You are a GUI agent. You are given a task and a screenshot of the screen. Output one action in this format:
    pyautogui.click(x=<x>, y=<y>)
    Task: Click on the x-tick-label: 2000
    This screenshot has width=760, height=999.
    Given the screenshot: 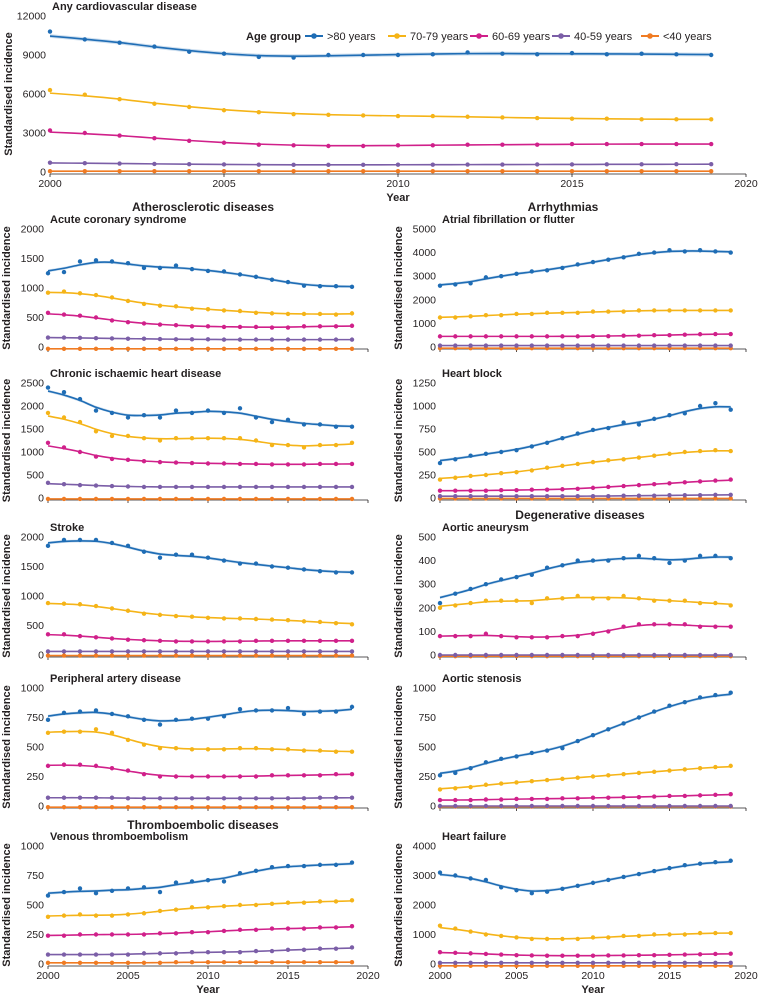 What is the action you would take?
    pyautogui.click(x=48, y=976)
    